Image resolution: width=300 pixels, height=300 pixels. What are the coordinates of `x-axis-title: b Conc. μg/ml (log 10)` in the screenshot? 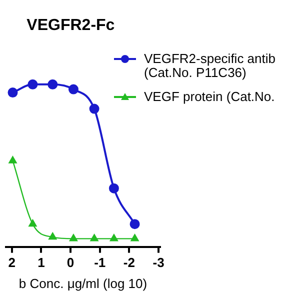 It's located at (83, 283).